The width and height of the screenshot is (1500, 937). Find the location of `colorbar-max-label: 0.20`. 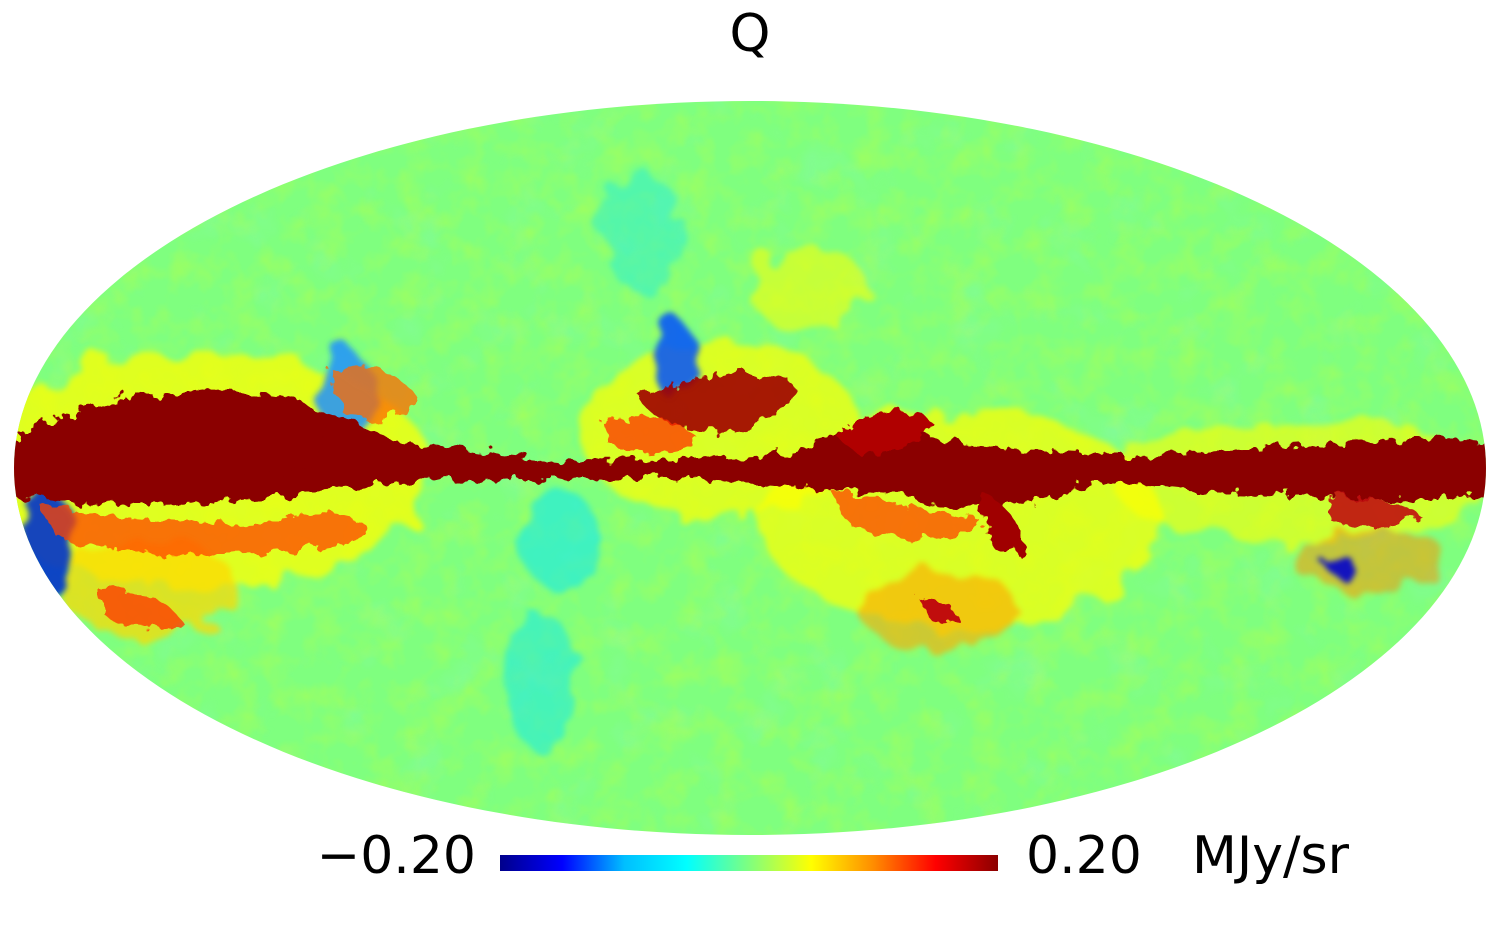

colorbar-max-label: 0.20 is located at coordinates (1084, 856).